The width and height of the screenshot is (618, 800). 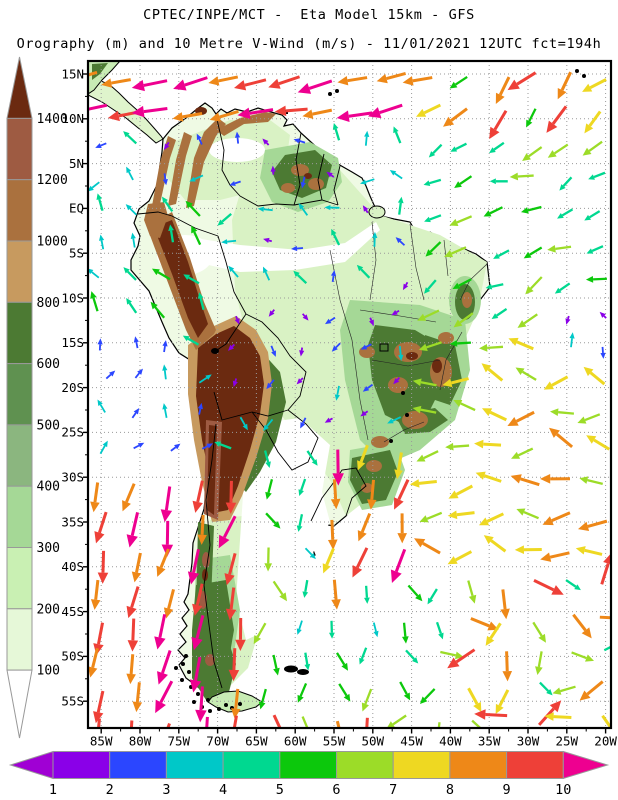 What do you see at coordinates (52, 119) in the screenshot?
I see `orography-scale-label: 1400` at bounding box center [52, 119].